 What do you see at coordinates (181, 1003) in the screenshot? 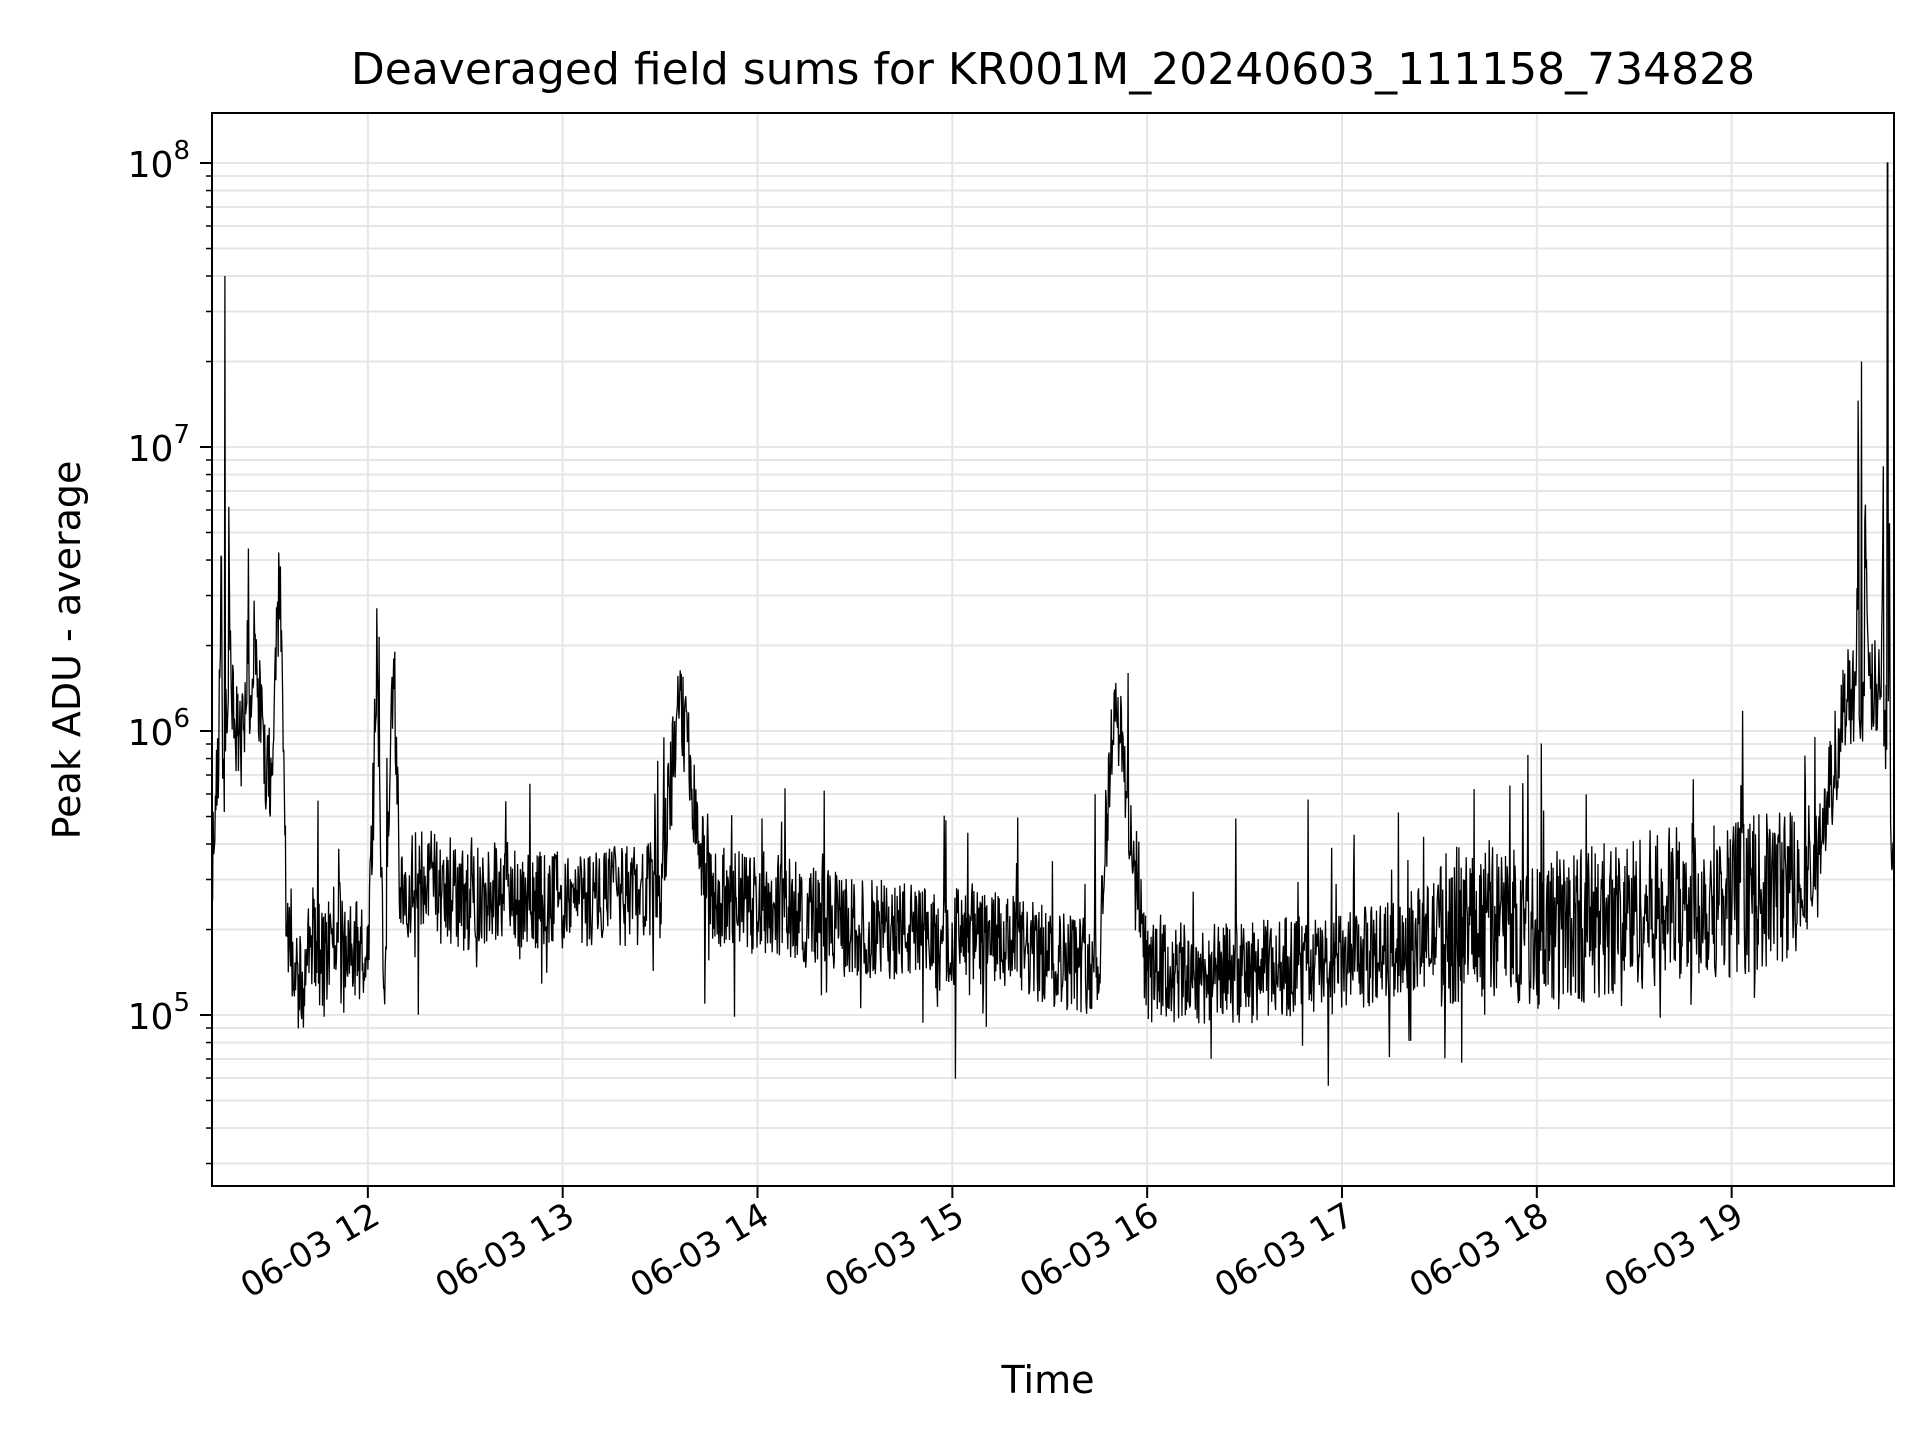
I see `y-tick-exponent: 5` at bounding box center [181, 1003].